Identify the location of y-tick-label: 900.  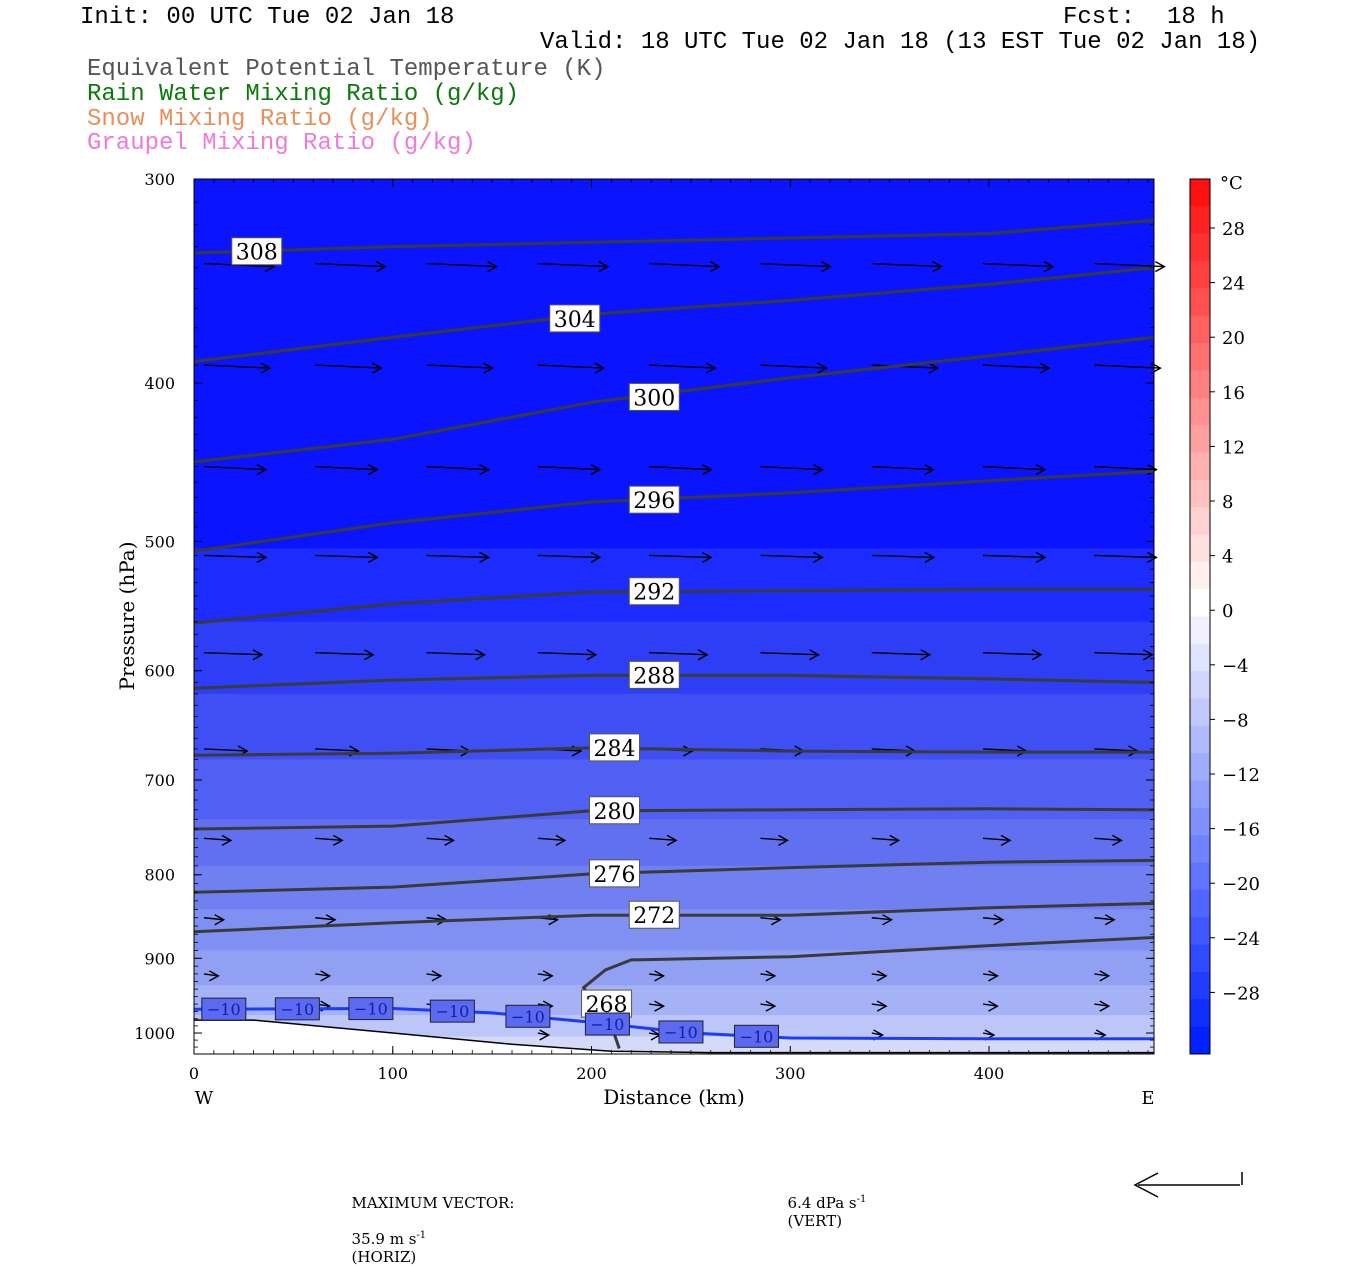
(159, 958).